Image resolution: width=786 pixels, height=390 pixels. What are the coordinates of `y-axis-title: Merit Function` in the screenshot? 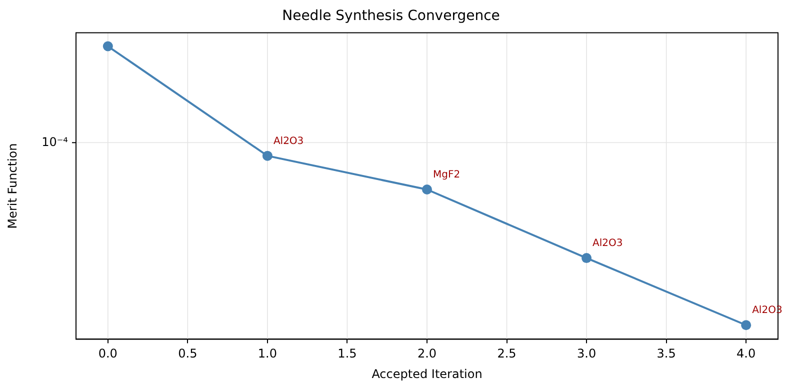 It's located at (12, 186).